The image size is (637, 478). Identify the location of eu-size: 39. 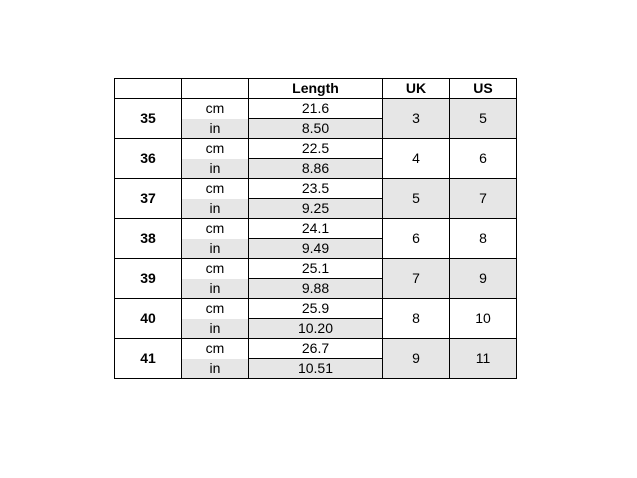
(148, 278).